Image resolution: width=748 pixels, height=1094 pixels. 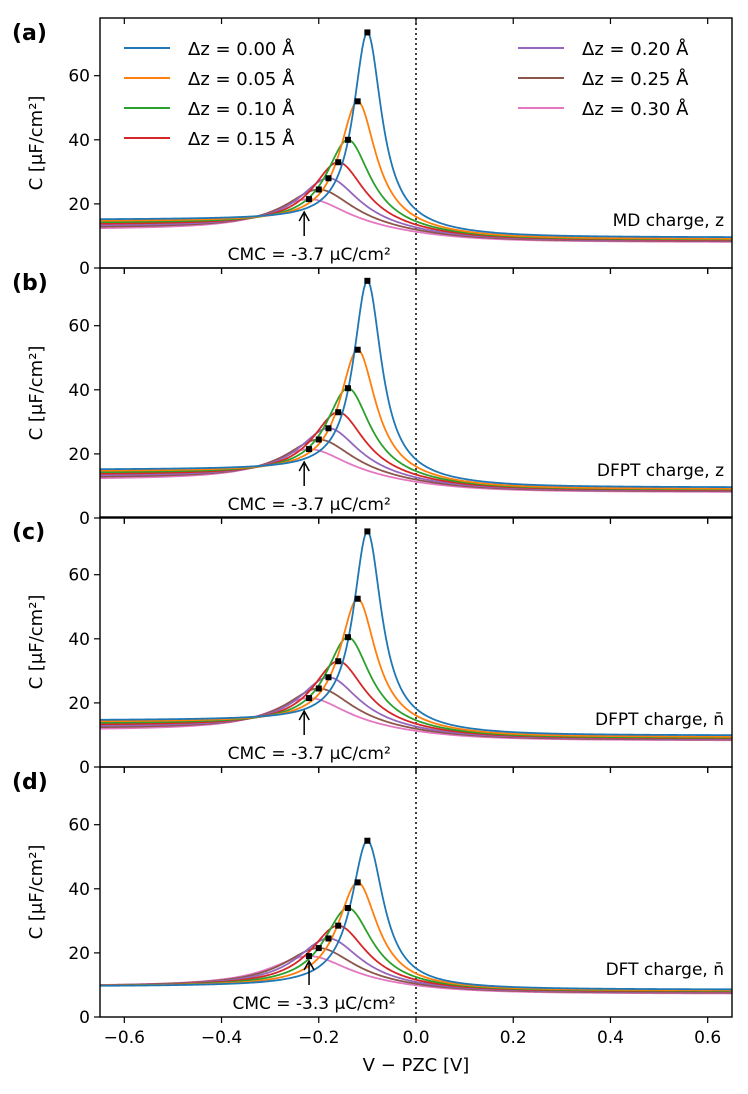 I want to click on x-tick-label: 0.0, so click(x=415, y=1038).